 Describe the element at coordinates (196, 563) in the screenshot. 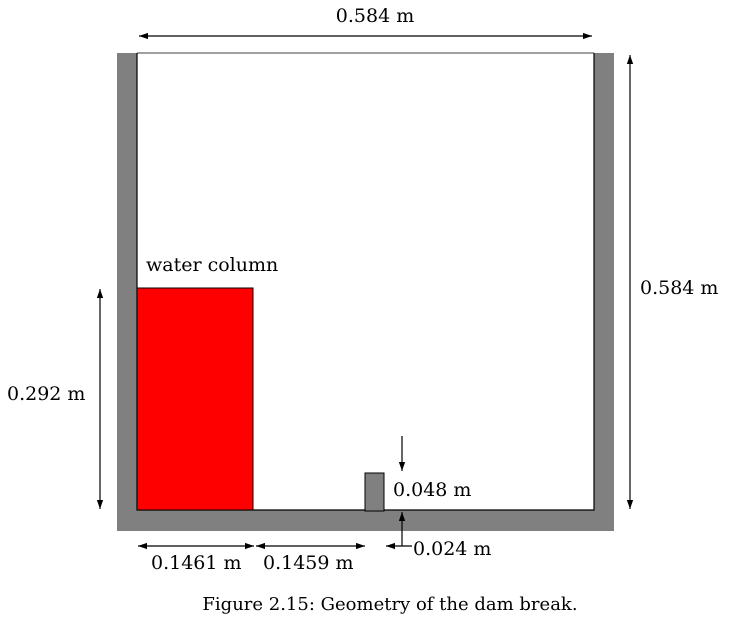

I see `water-width-label: 0.1461 m` at that location.